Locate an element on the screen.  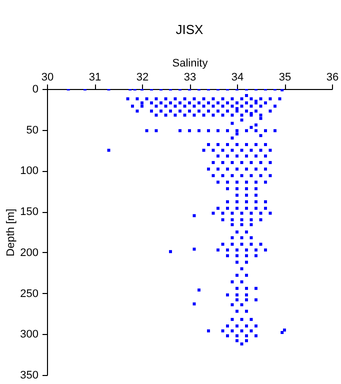
y-axis-title: Depth [m] is located at coordinates (11, 232).